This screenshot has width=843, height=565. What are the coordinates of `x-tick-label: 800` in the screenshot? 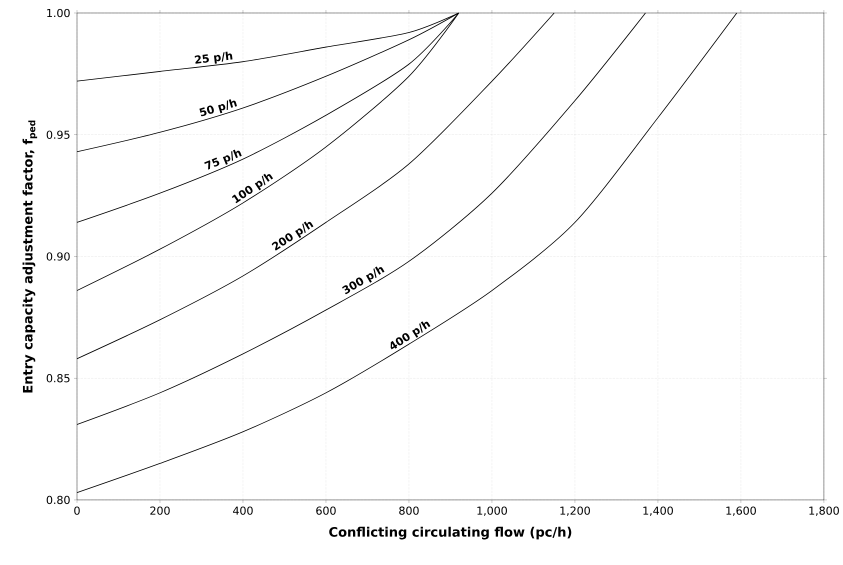 It's located at (409, 510).